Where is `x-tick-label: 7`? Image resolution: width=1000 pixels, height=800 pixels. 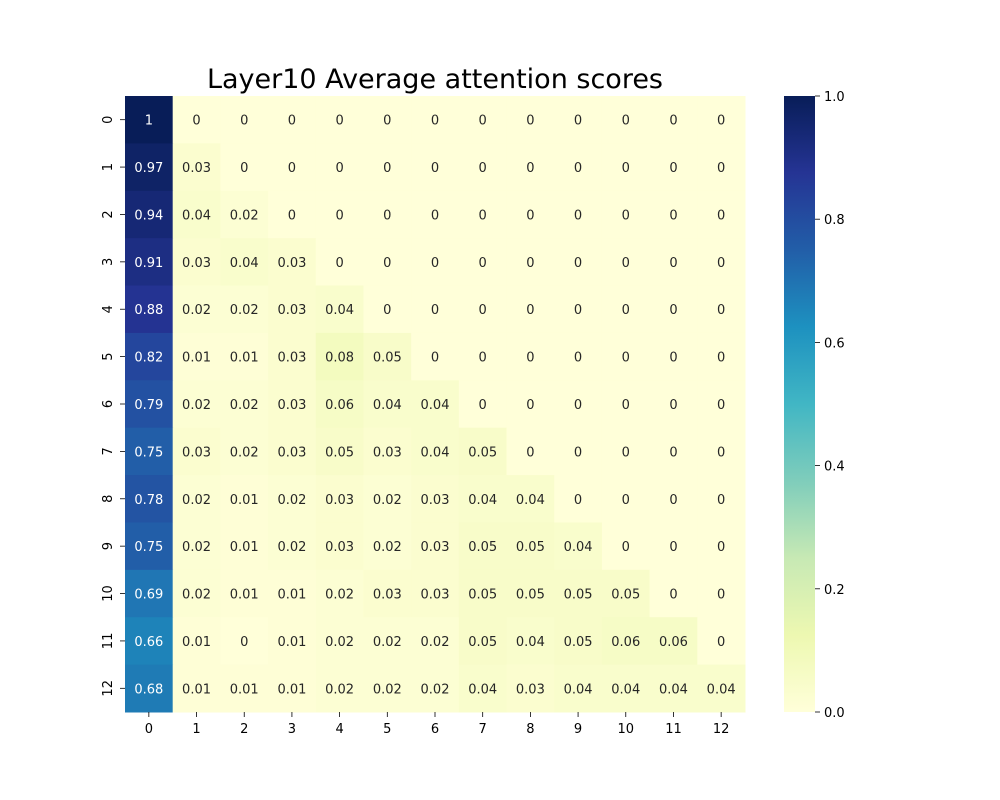
x-tick-label: 7 is located at coordinates (483, 729).